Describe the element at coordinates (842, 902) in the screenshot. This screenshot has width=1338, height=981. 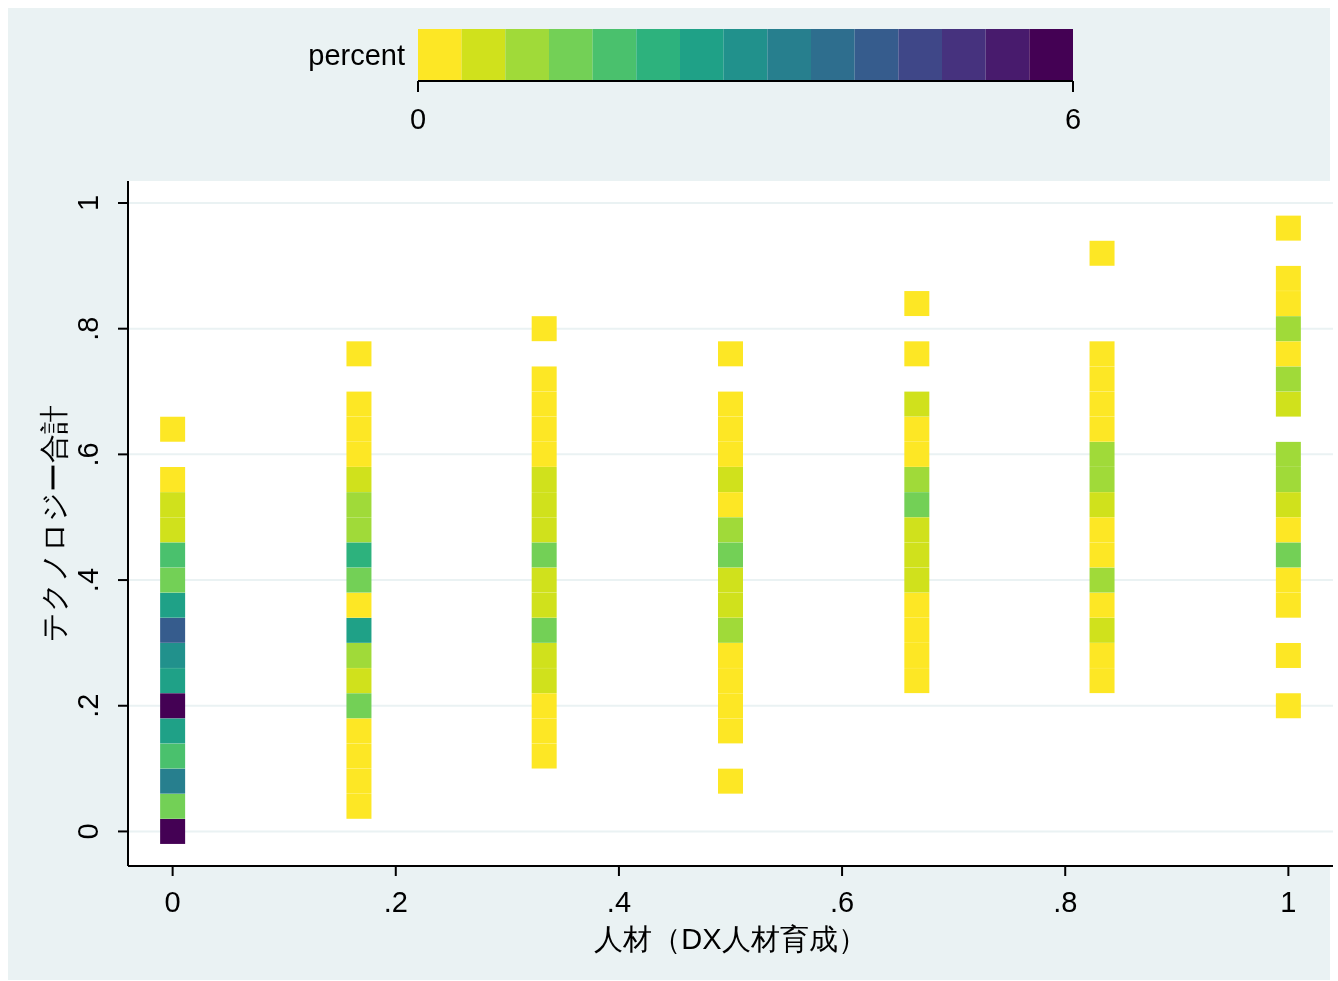
I see `x-tick-label: .6` at that location.